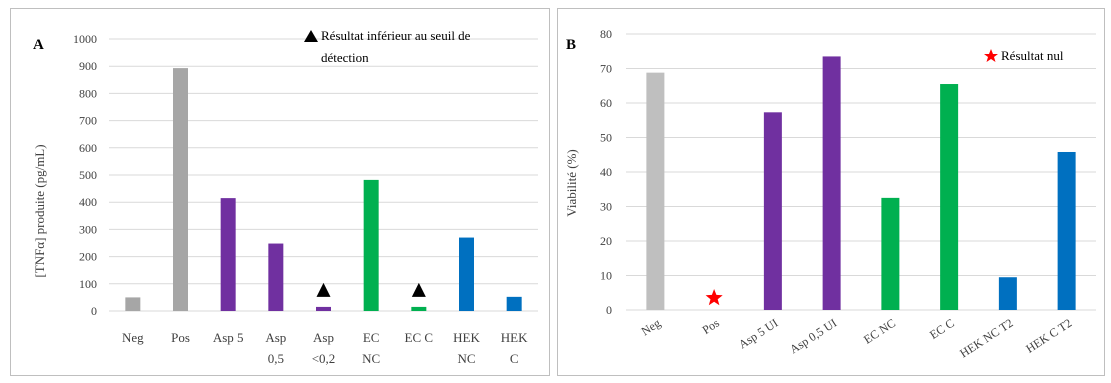 Image resolution: width=1111 pixels, height=383 pixels. Describe the element at coordinates (88, 121) in the screenshot. I see `y-tick-label-a: 700` at that location.